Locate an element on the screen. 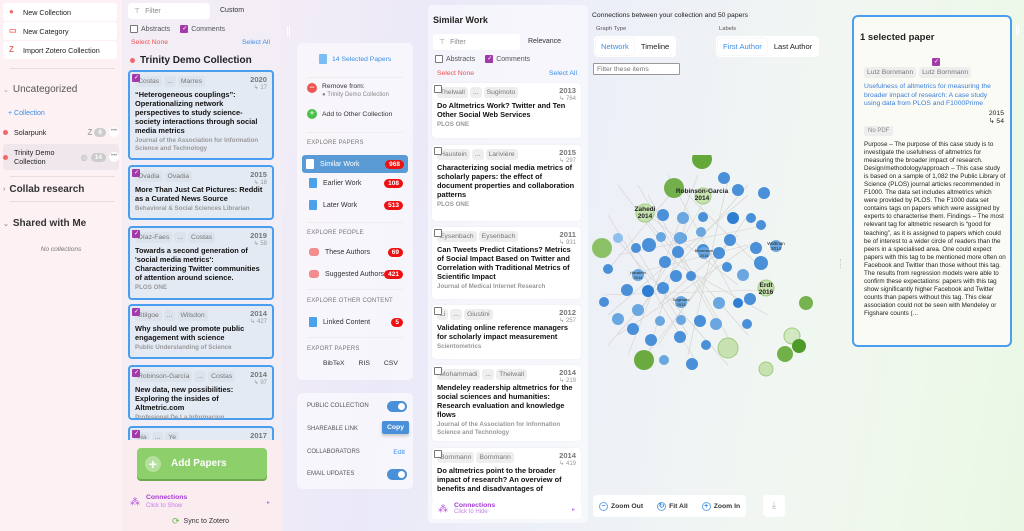 This screenshot has width=1024, height=531. paper-card: Na...Ye 2017 is located at coordinates (201, 435).